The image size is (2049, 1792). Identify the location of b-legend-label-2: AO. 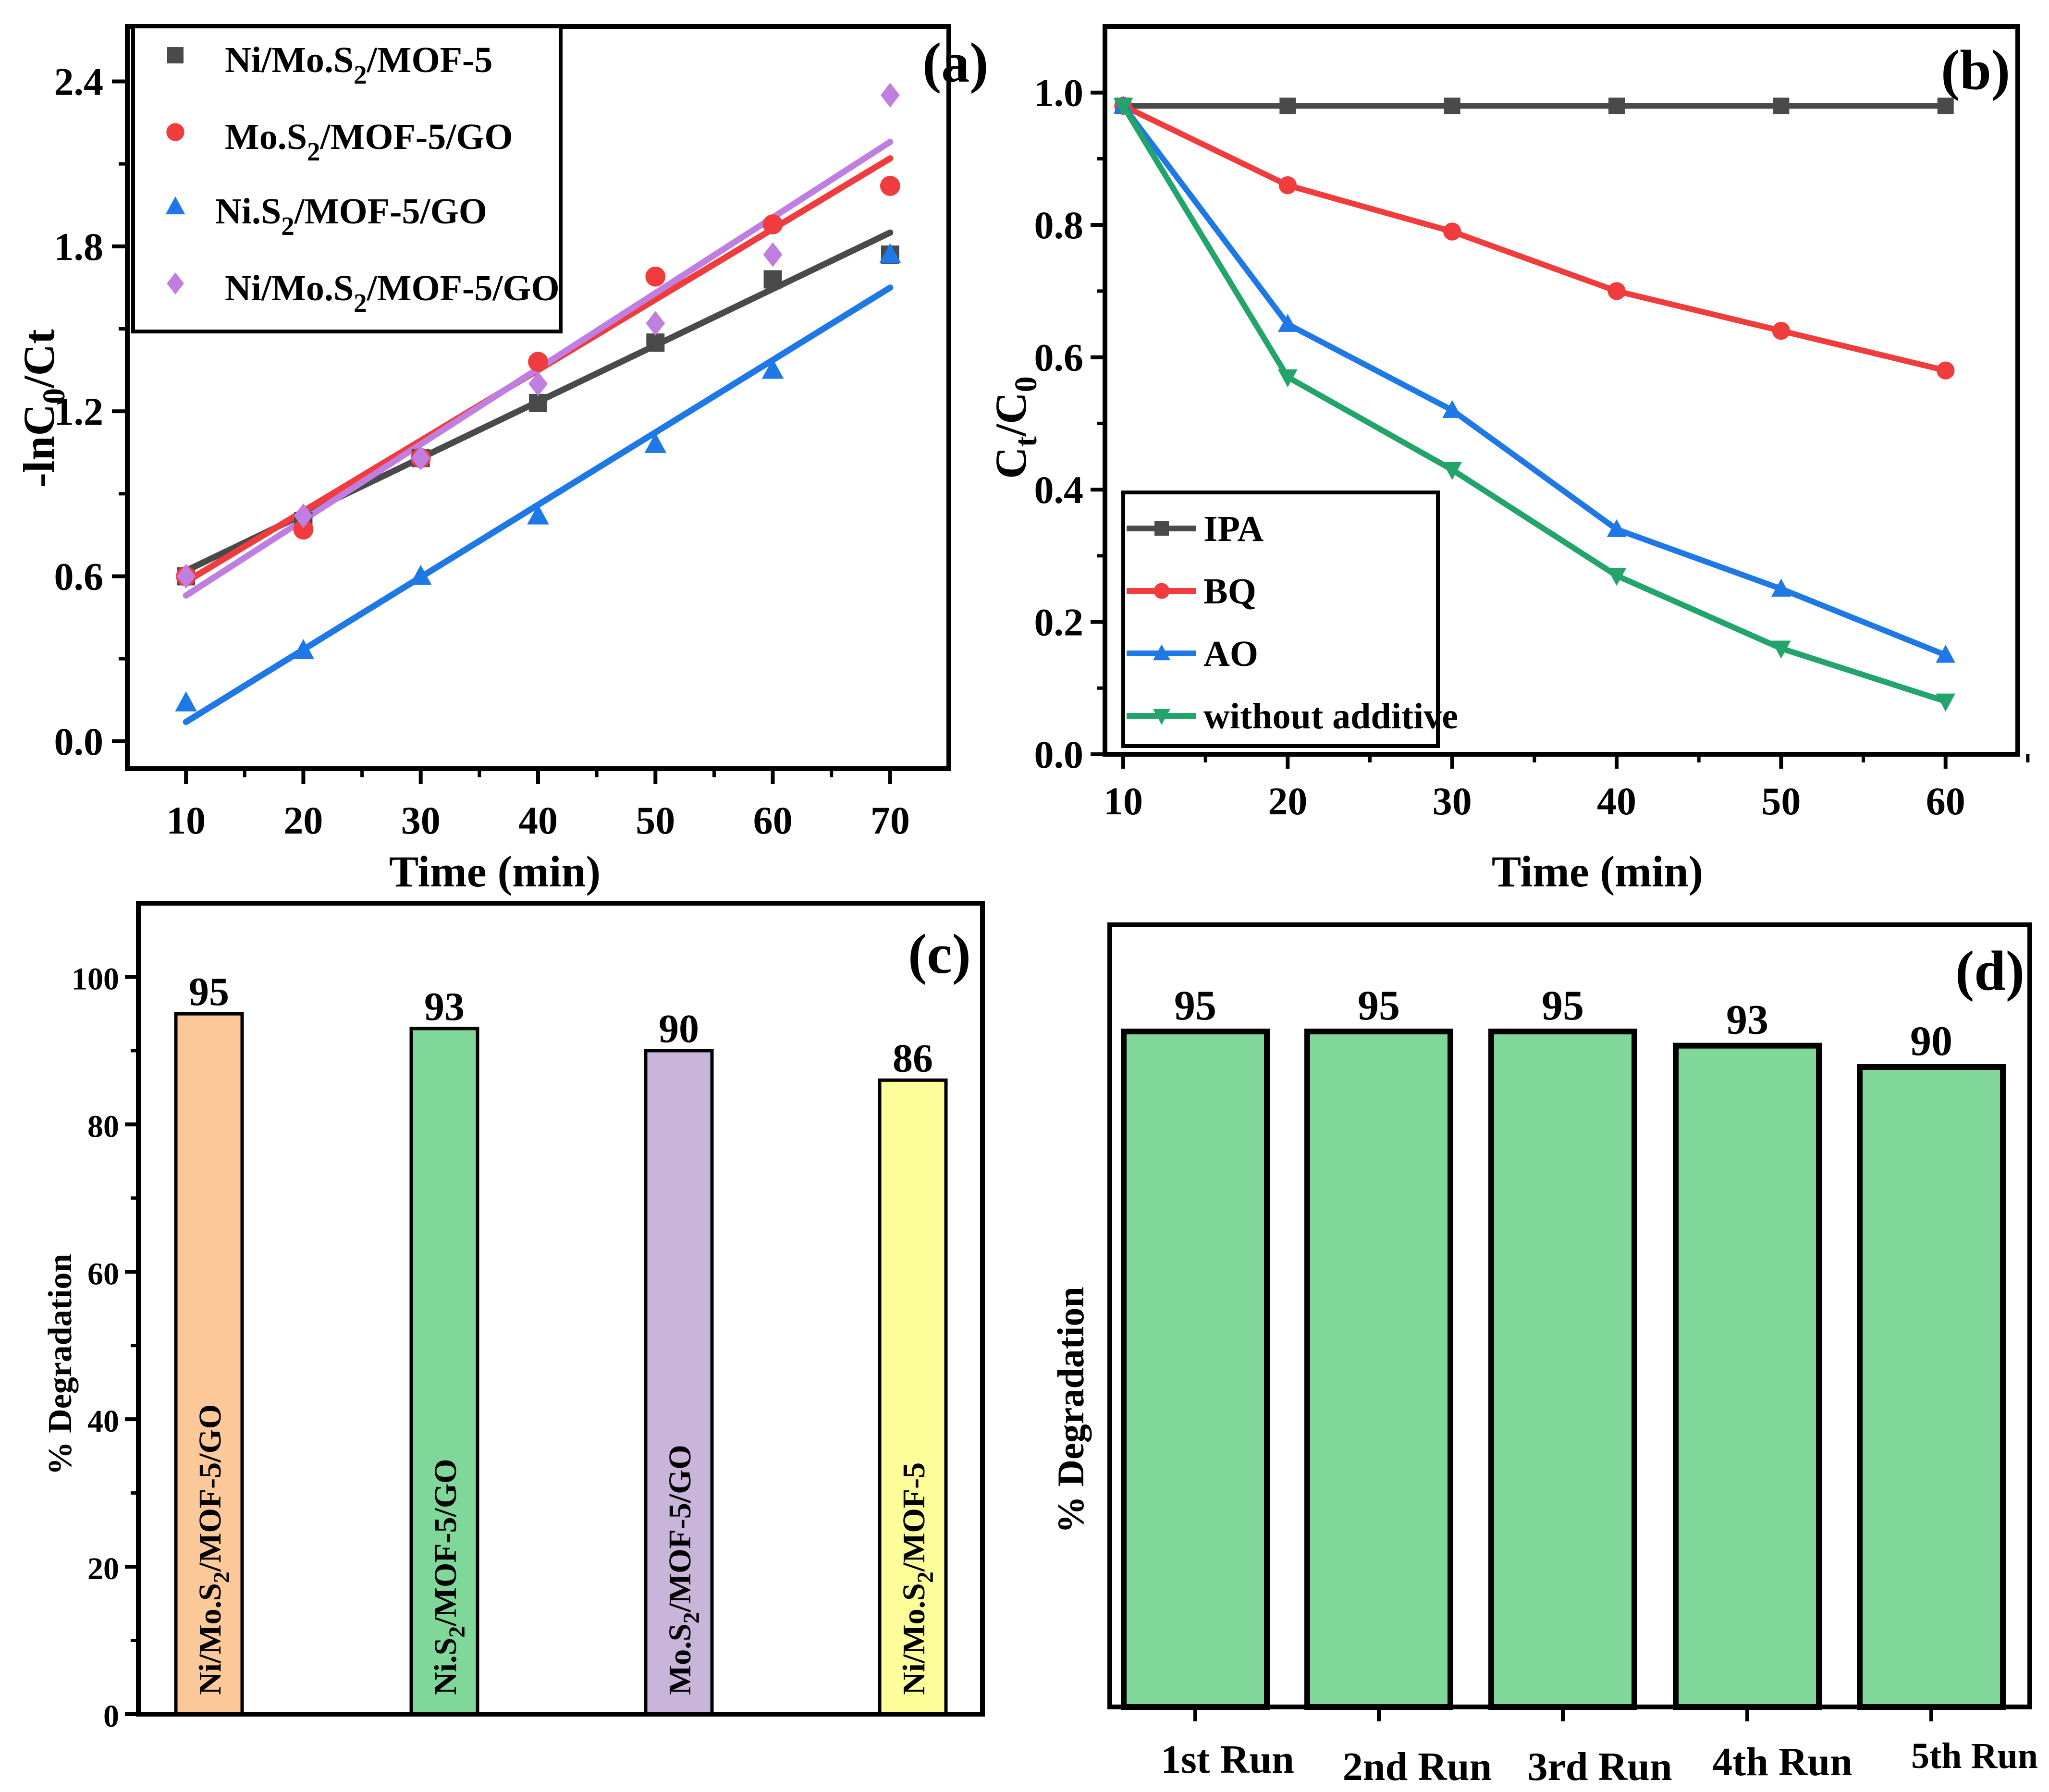
(1230, 654).